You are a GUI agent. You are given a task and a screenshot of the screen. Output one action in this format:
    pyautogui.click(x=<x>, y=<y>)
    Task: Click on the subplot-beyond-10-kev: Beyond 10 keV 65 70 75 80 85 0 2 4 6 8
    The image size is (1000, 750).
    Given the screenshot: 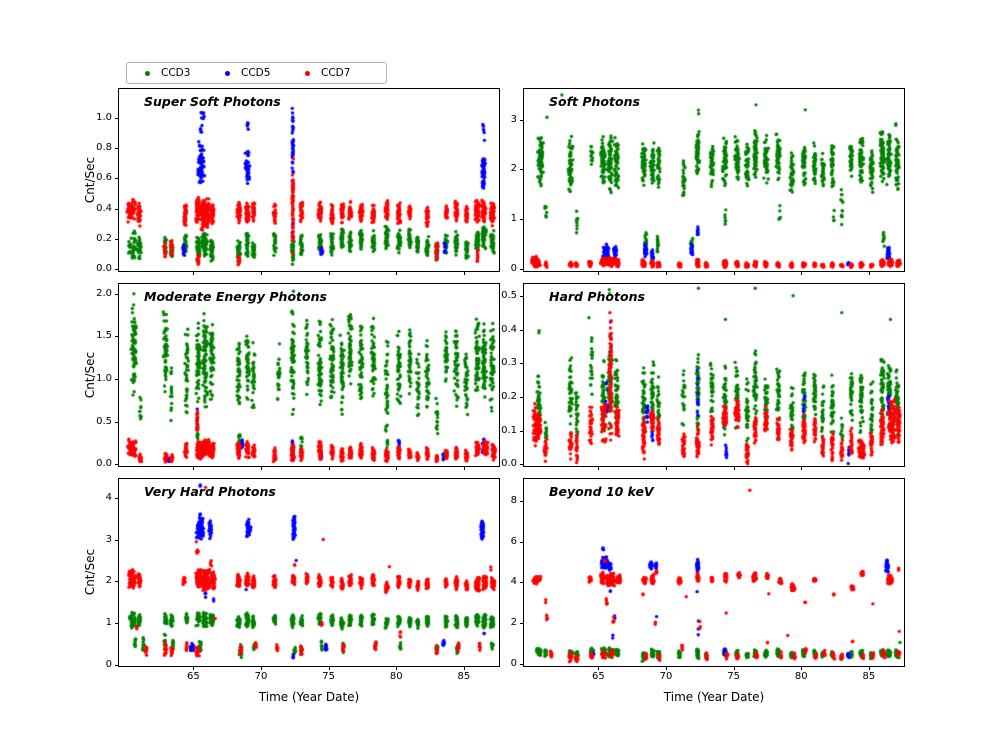 What is the action you would take?
    pyautogui.click(x=708, y=580)
    